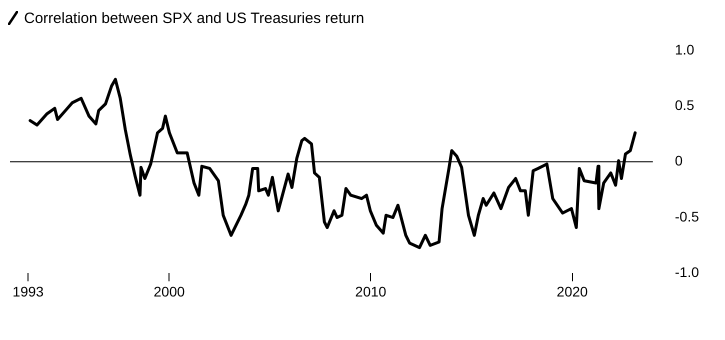  I want to click on x-tick-label: 2020, so click(572, 291).